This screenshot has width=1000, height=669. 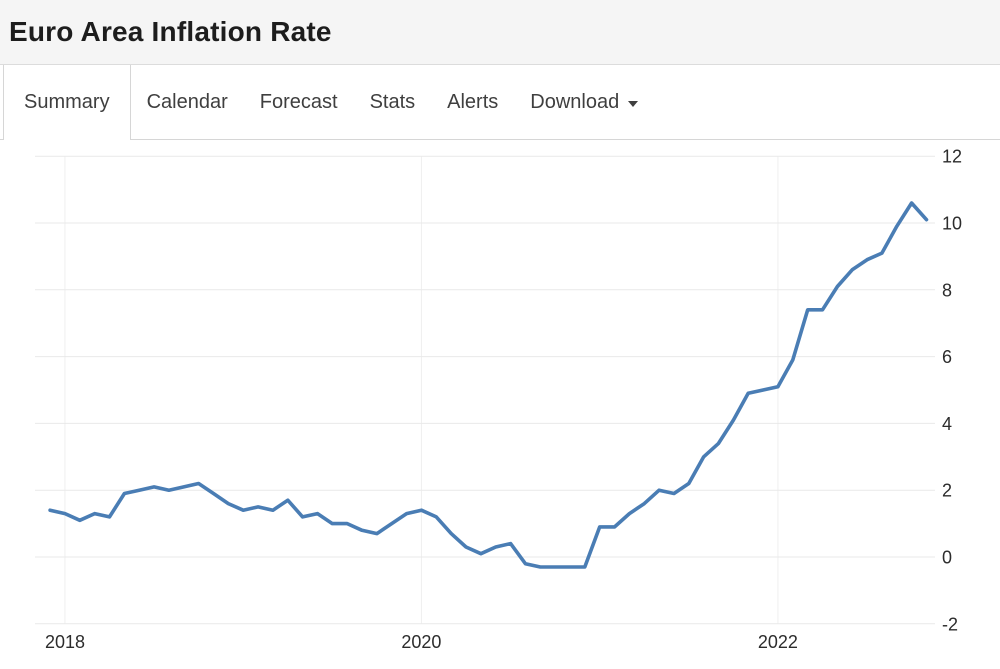 I want to click on caret-down-icon, so click(x=633, y=104).